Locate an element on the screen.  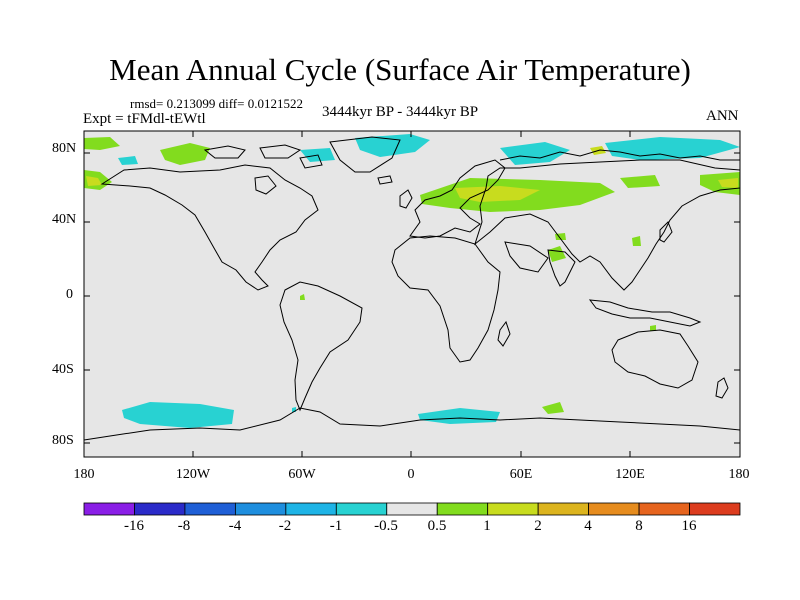
anomaly-patch-antarctic-green is located at coordinates (553, 408).